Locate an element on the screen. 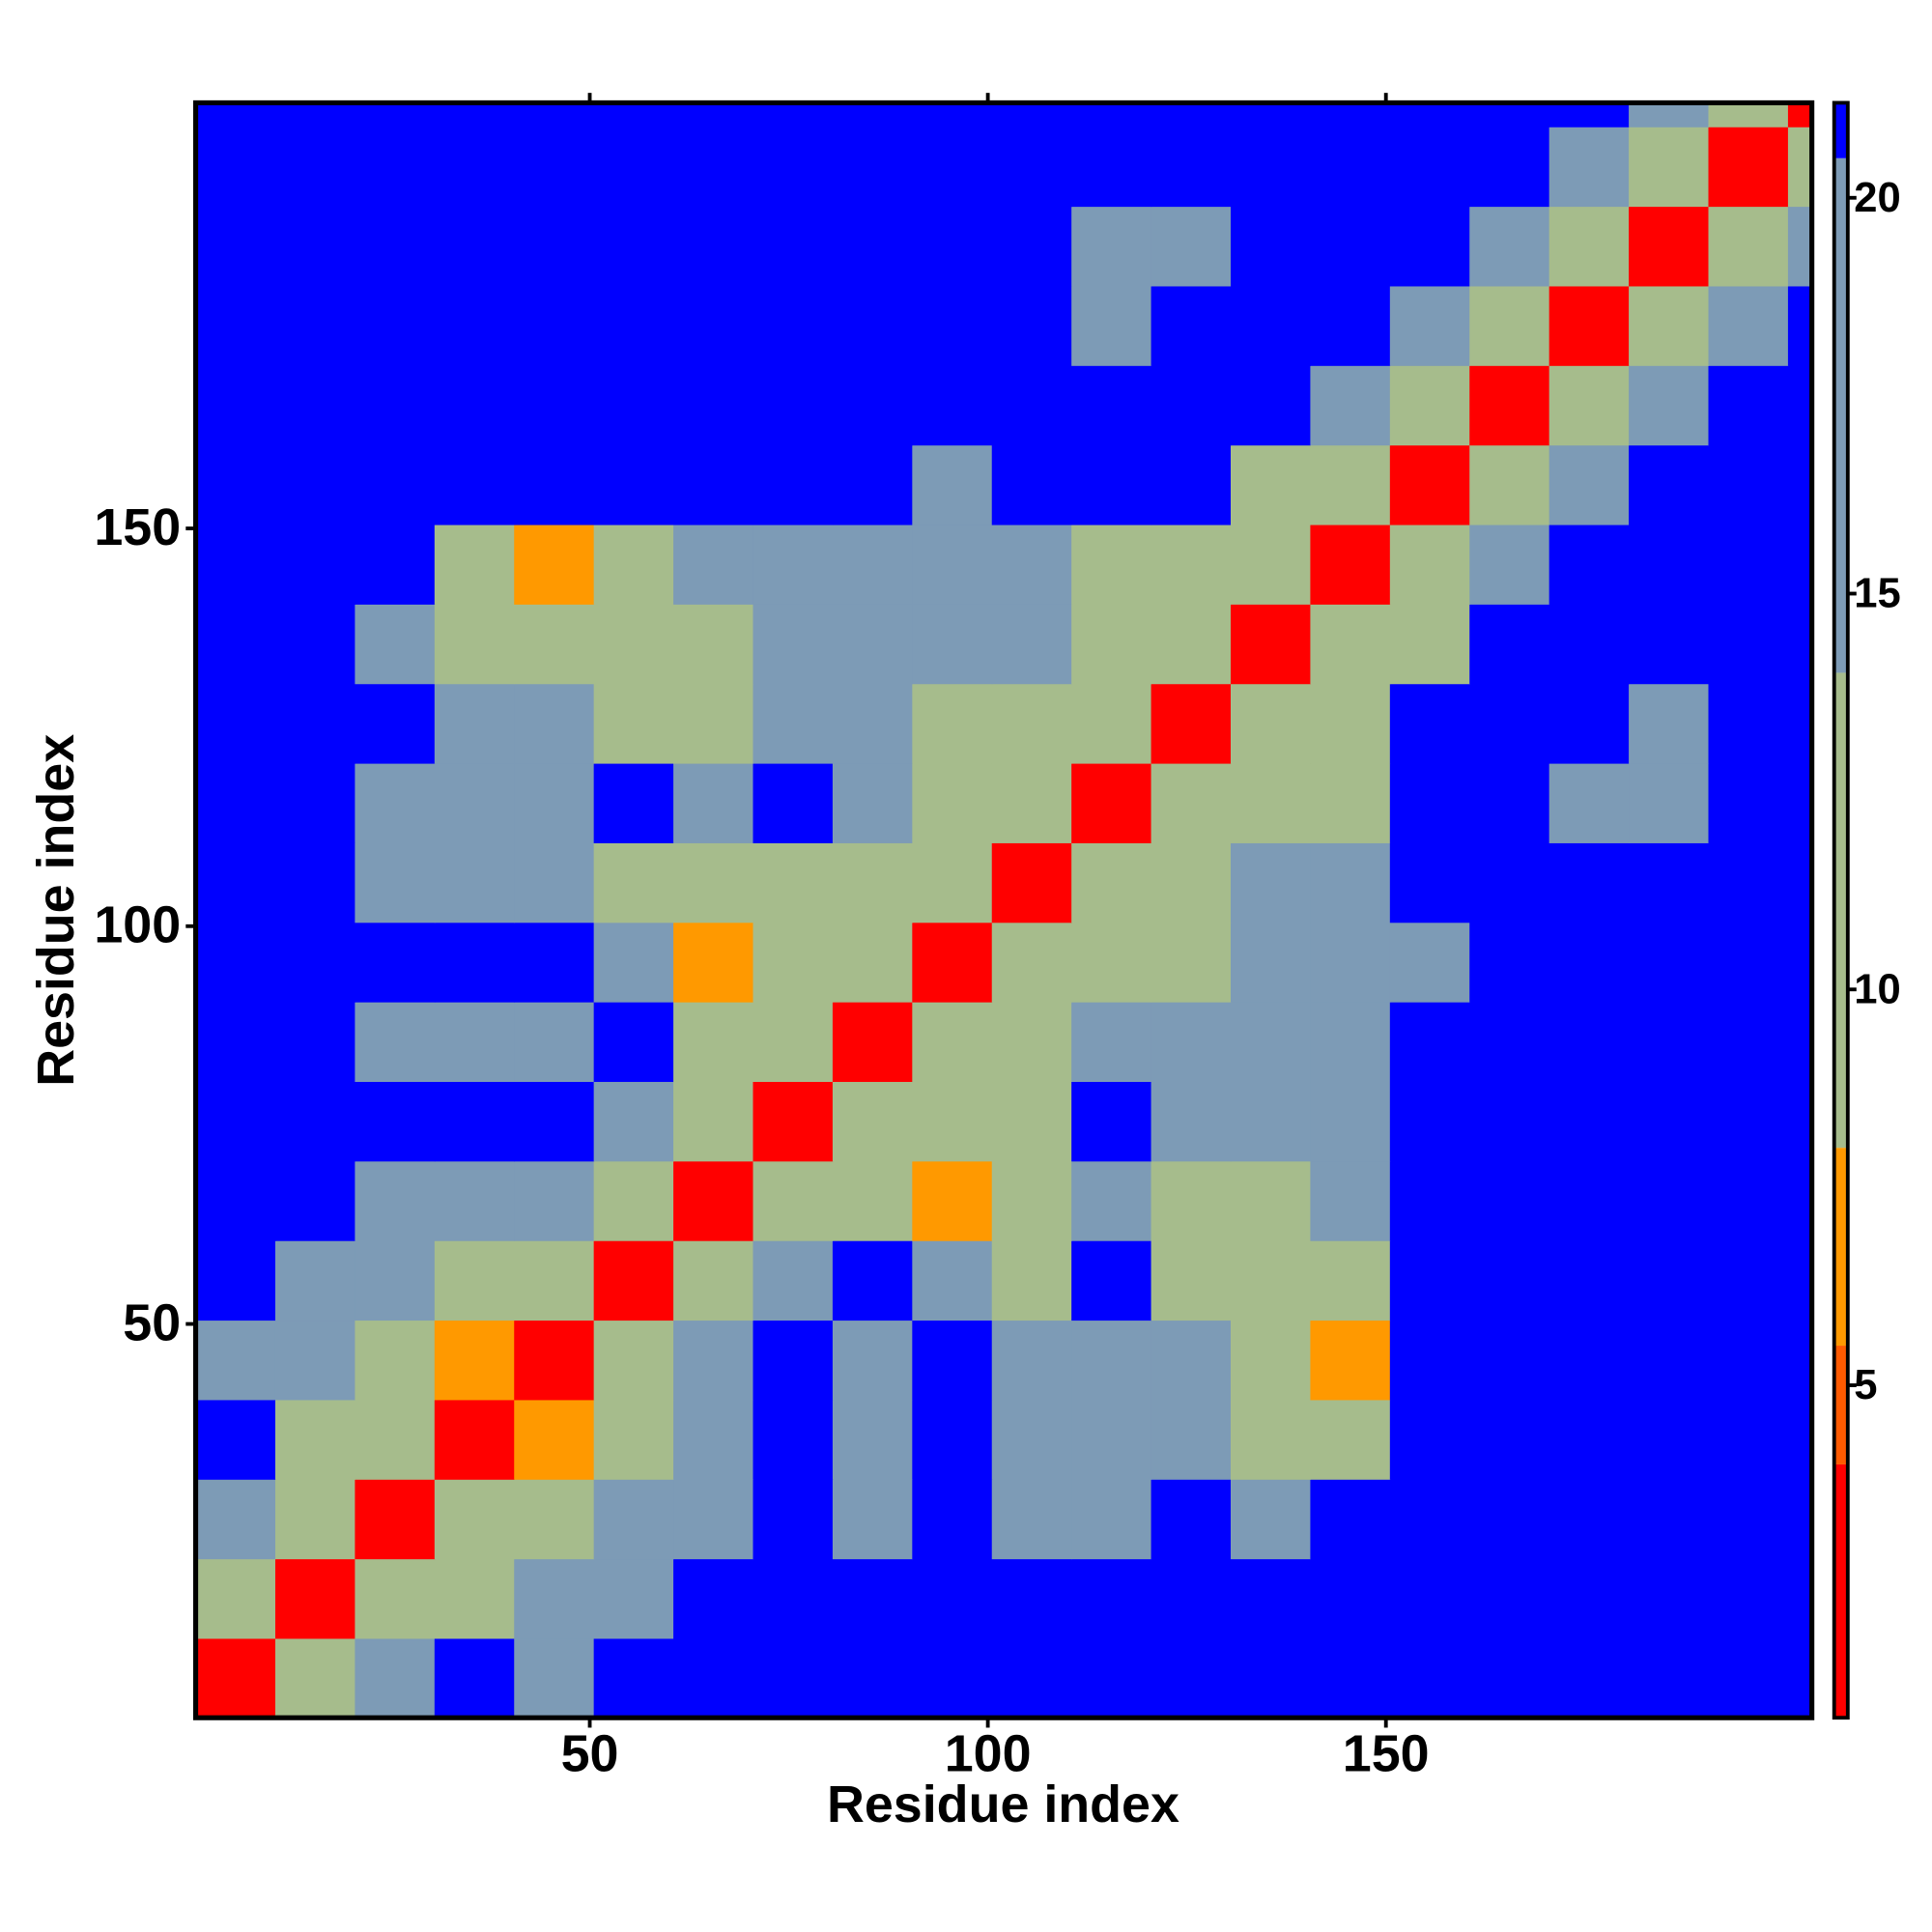  colorbar-tick-label: 15 is located at coordinates (1877, 594).